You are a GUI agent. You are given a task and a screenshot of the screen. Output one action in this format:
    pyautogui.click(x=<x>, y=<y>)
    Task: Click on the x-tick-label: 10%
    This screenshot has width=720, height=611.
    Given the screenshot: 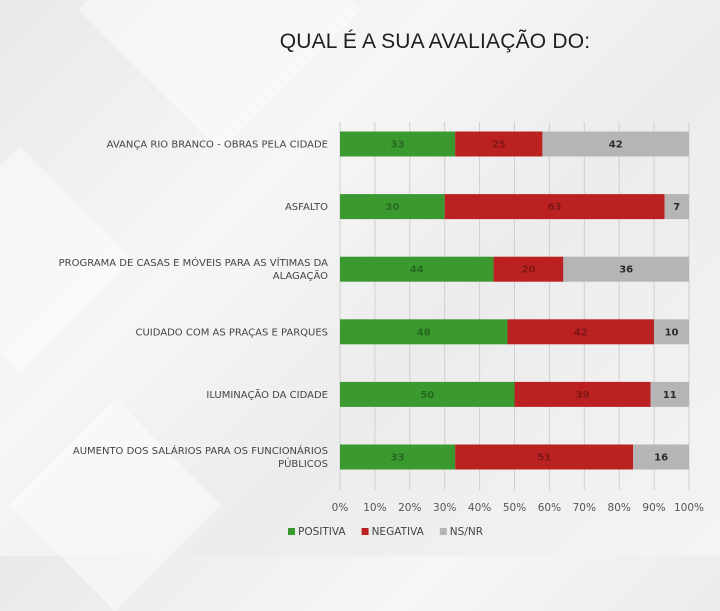 What is the action you would take?
    pyautogui.click(x=374, y=508)
    